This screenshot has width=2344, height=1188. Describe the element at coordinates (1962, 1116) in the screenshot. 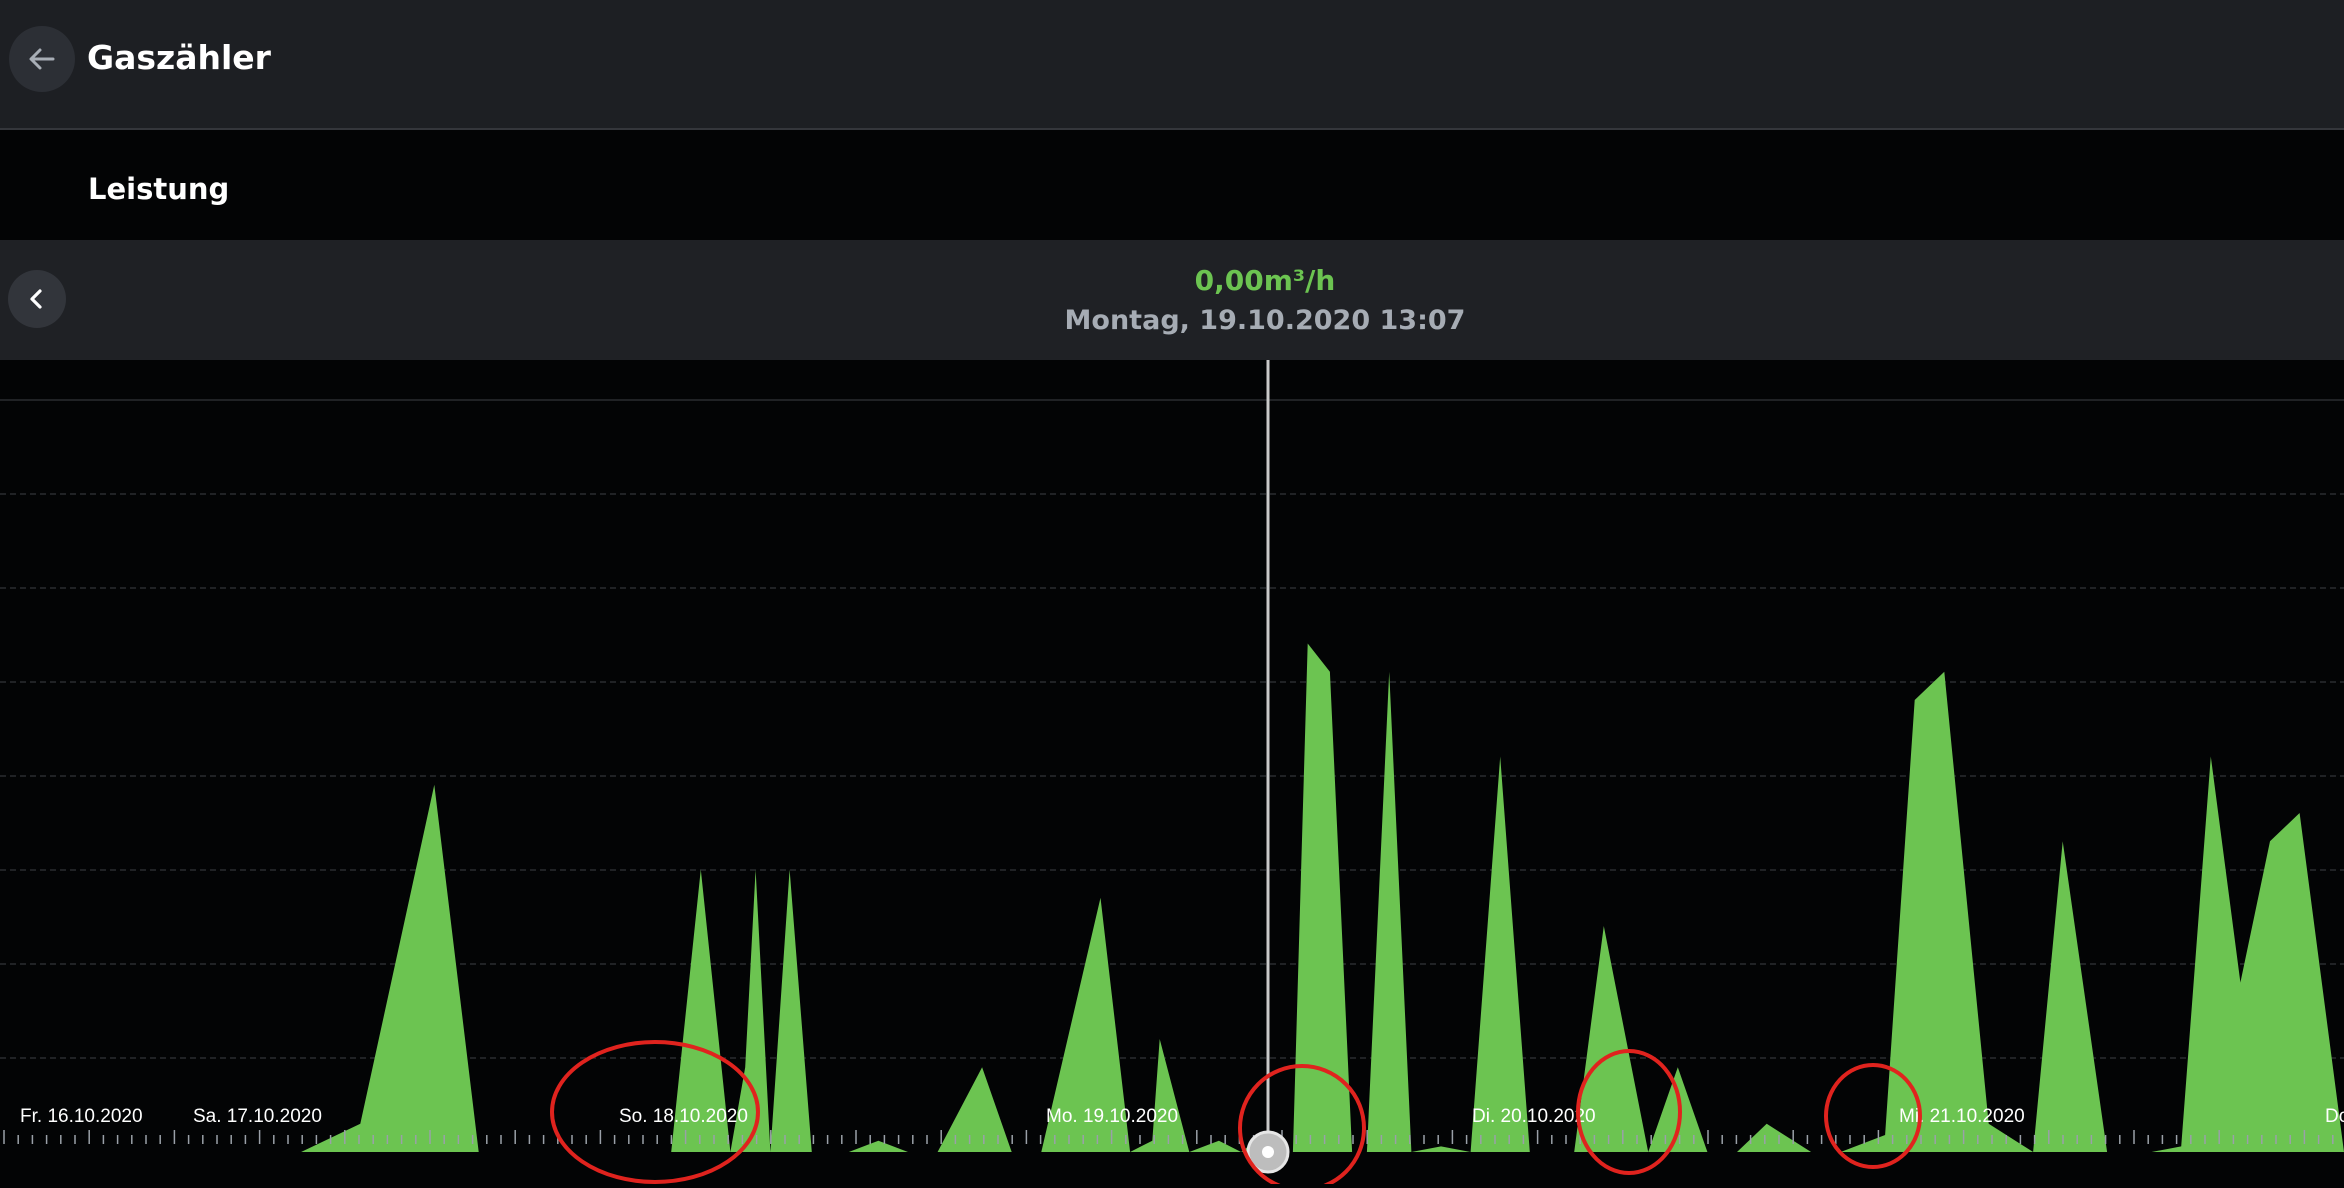

I see `day-label: Mi. 21.10.2020` at that location.